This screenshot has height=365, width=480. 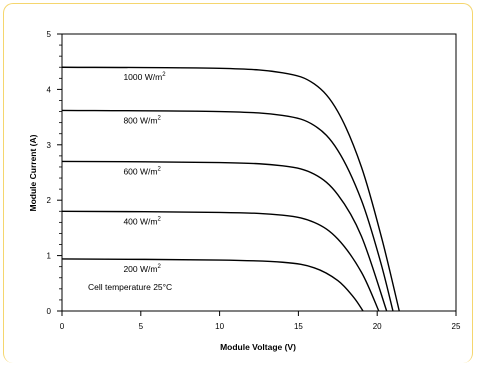 What do you see at coordinates (142, 120) in the screenshot?
I see `series-label-1: 800 W/m2` at bounding box center [142, 120].